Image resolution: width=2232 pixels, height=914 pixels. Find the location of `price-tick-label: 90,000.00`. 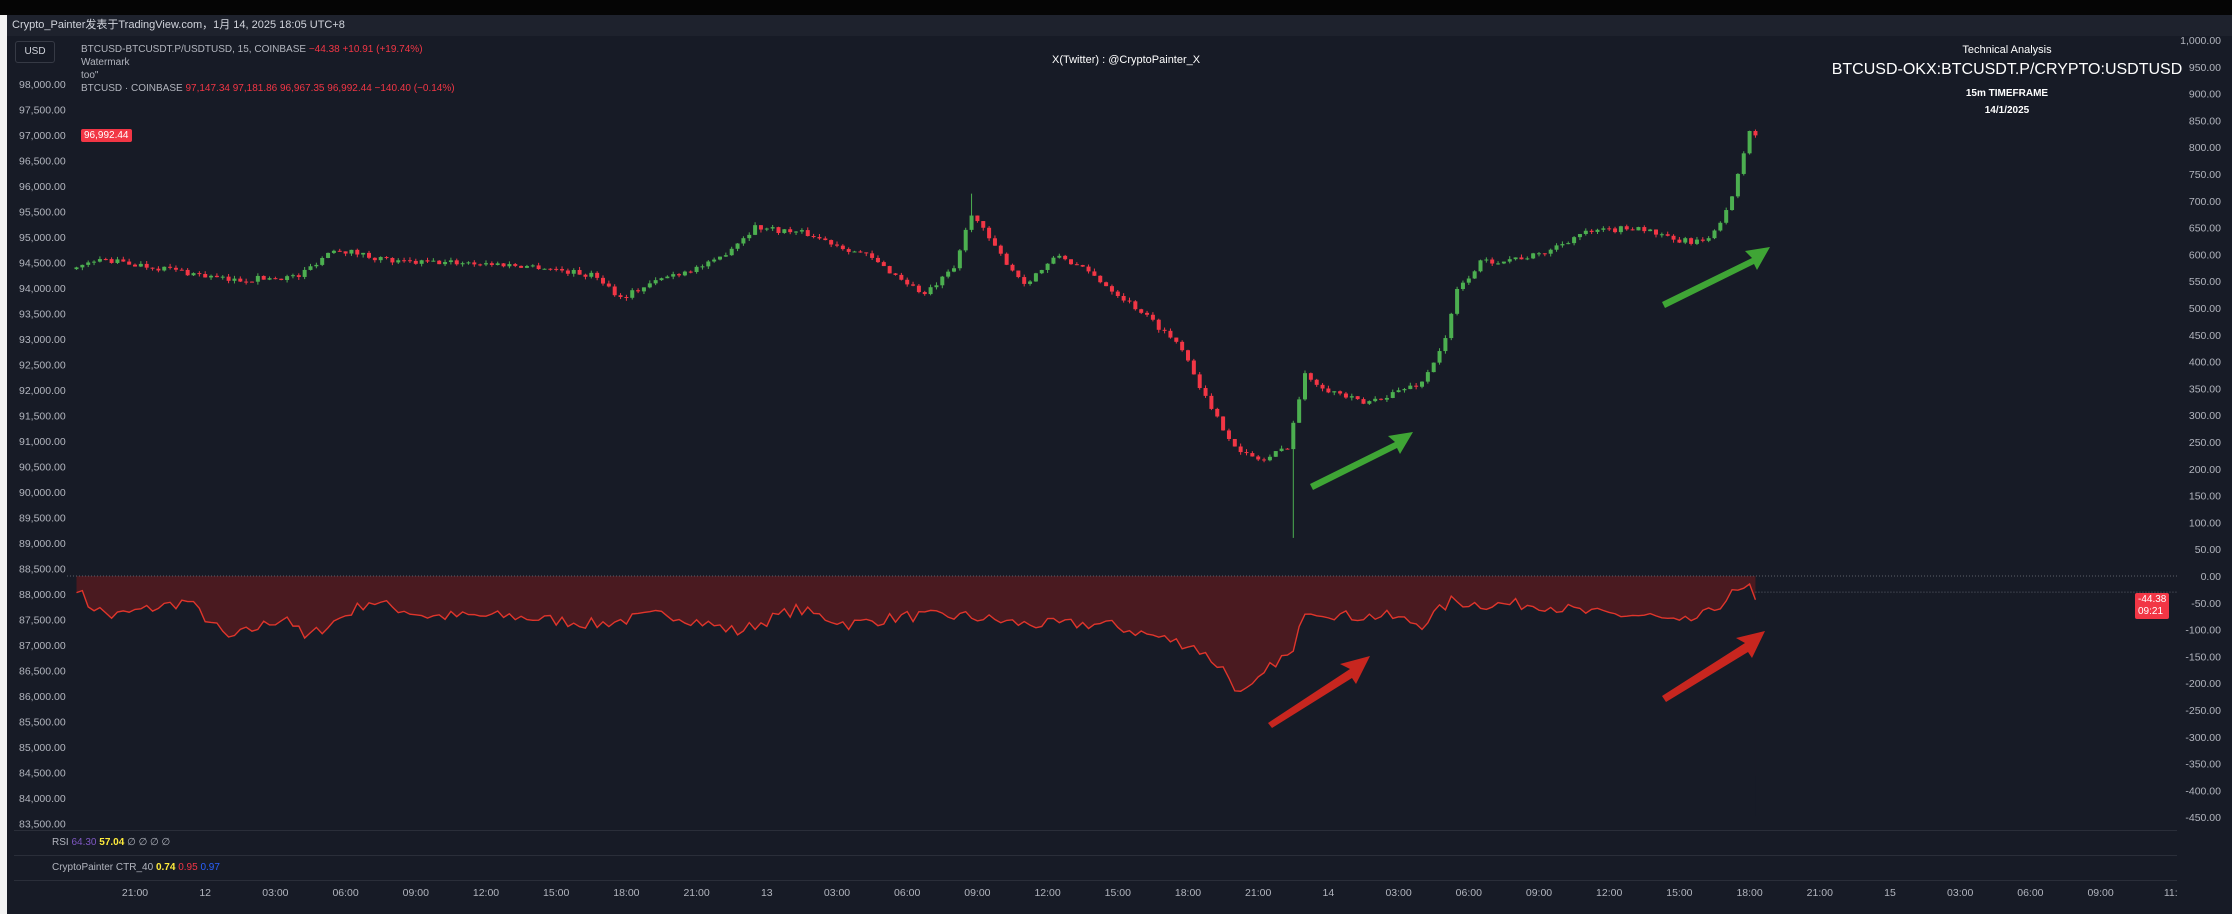

price-tick-label: 90,000.00 is located at coordinates (42, 493).